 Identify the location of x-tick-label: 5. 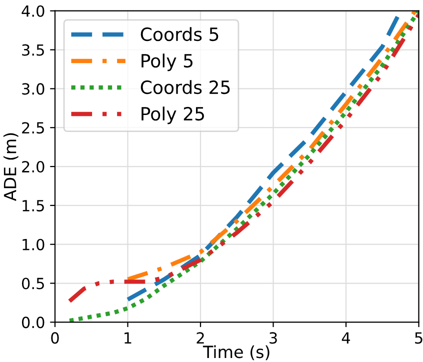
(418, 338).